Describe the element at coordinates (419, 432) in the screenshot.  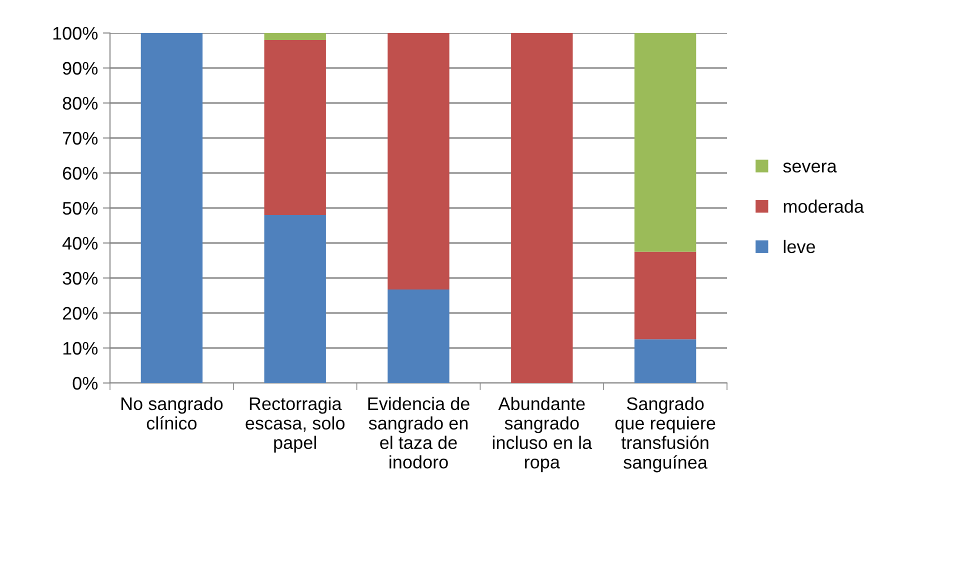
I see `x-tick-label: Evidencia de sangrado en el taza de inodoro` at that location.